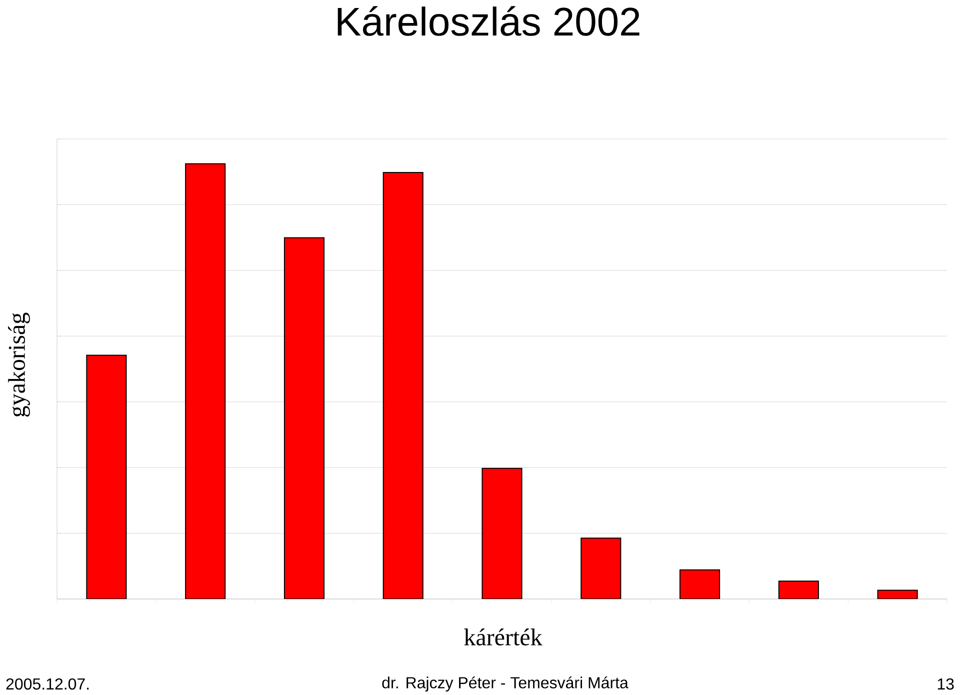 The width and height of the screenshot is (960, 695). Describe the element at coordinates (489, 21) in the screenshot. I see `chart-title: Káreloszlás 2002` at that location.